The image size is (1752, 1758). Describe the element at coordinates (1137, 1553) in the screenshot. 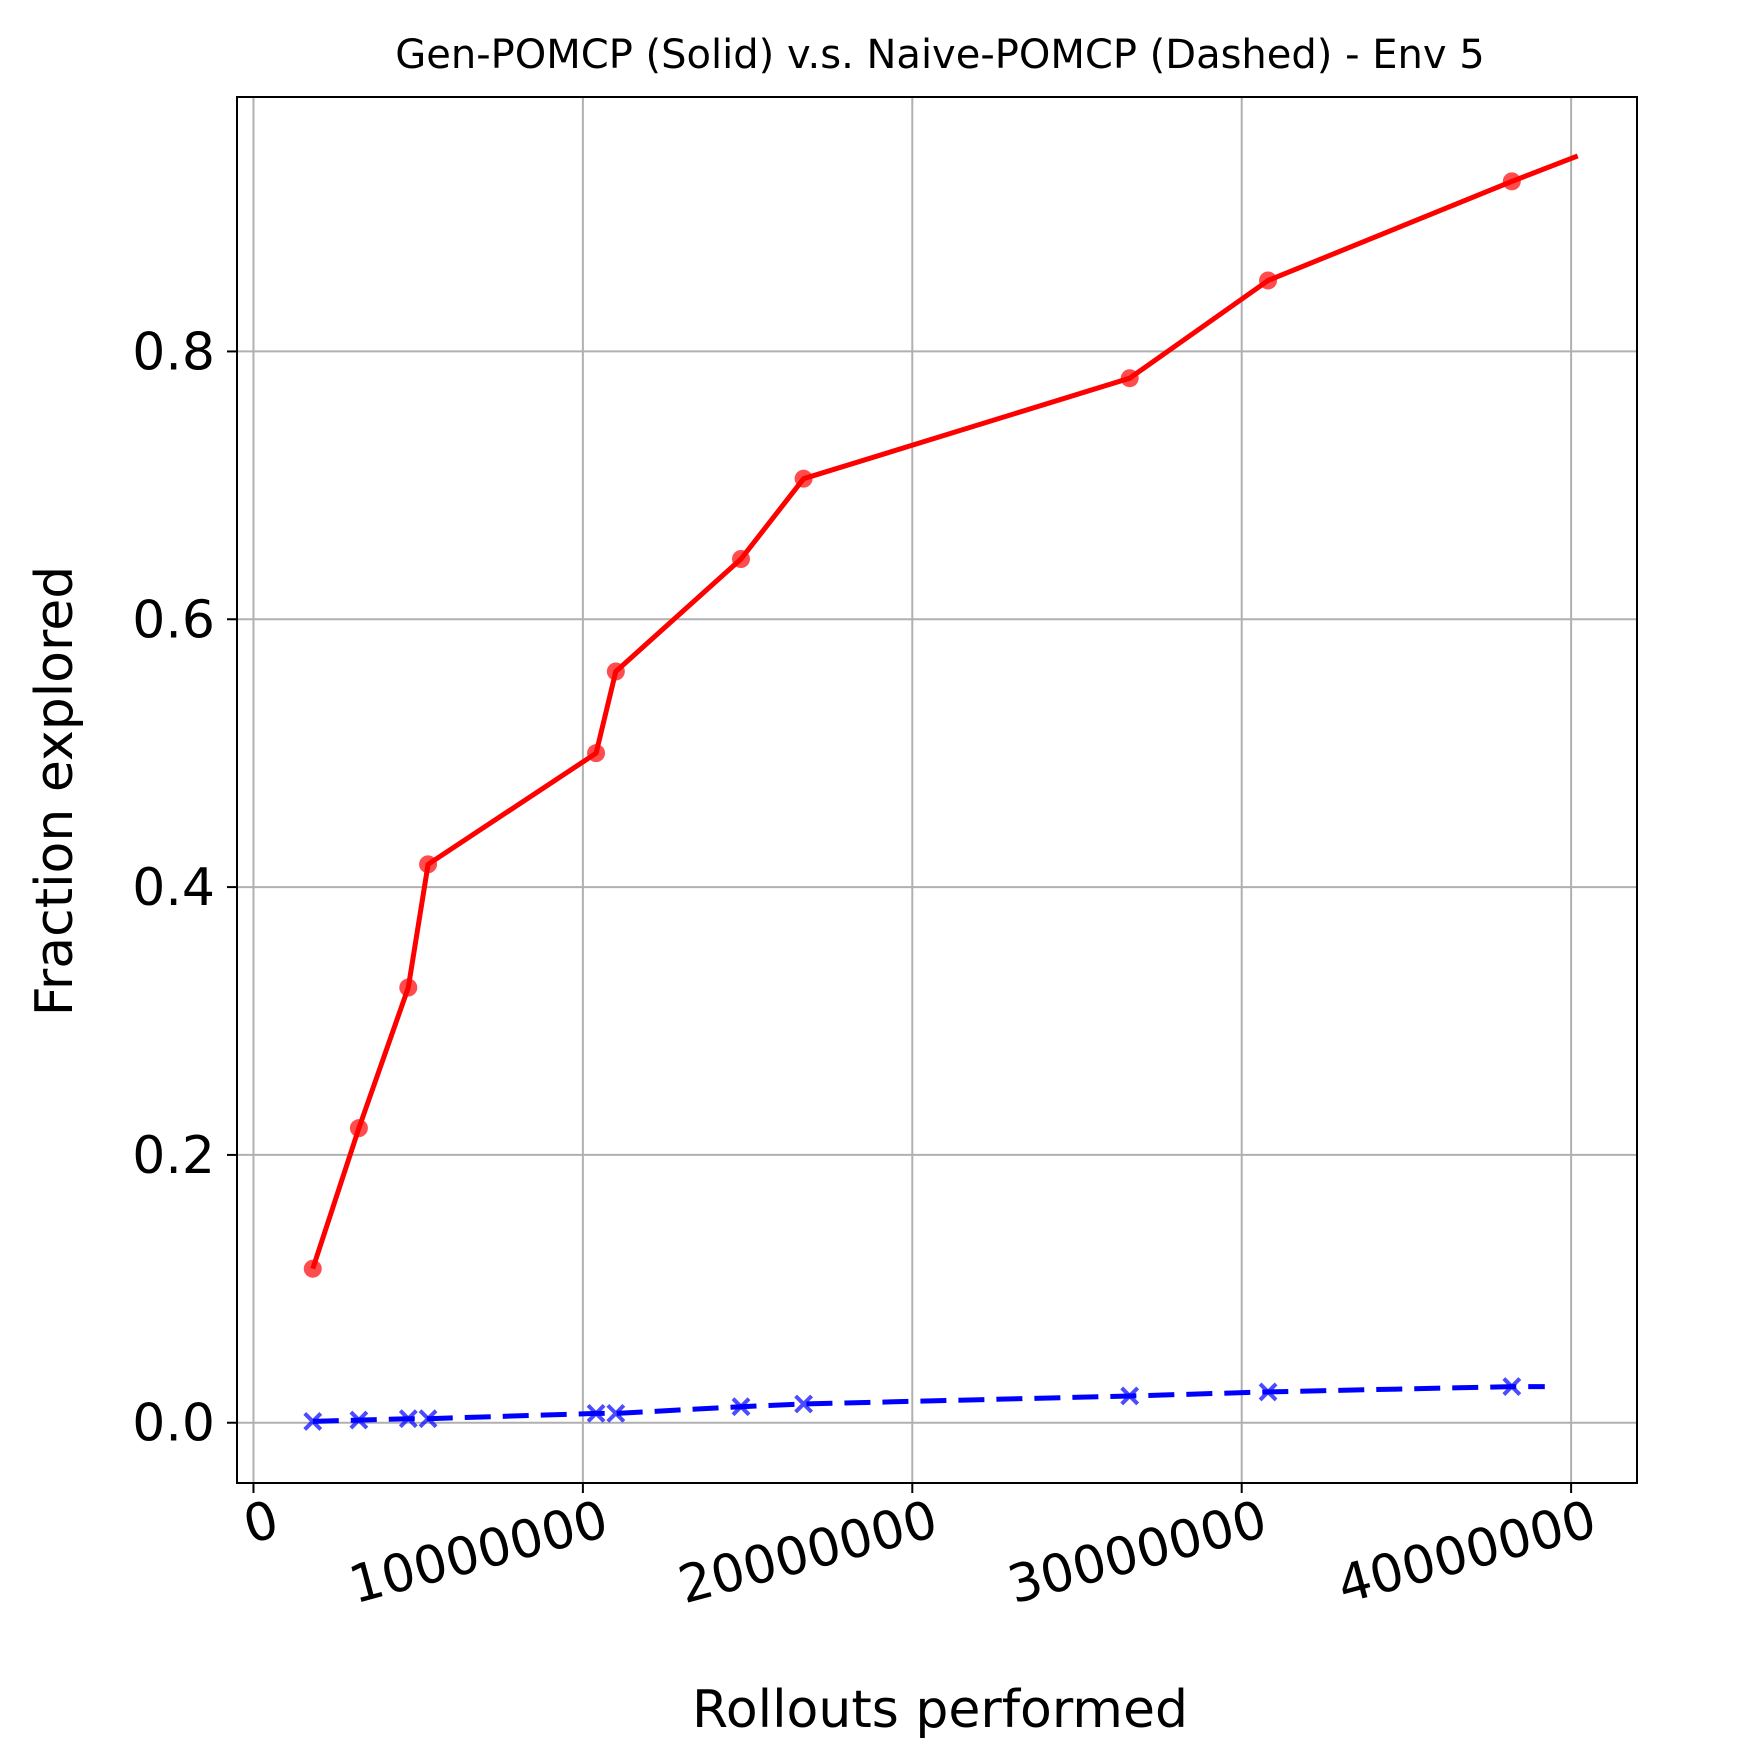

I see `x-tick-label: 30000000` at that location.